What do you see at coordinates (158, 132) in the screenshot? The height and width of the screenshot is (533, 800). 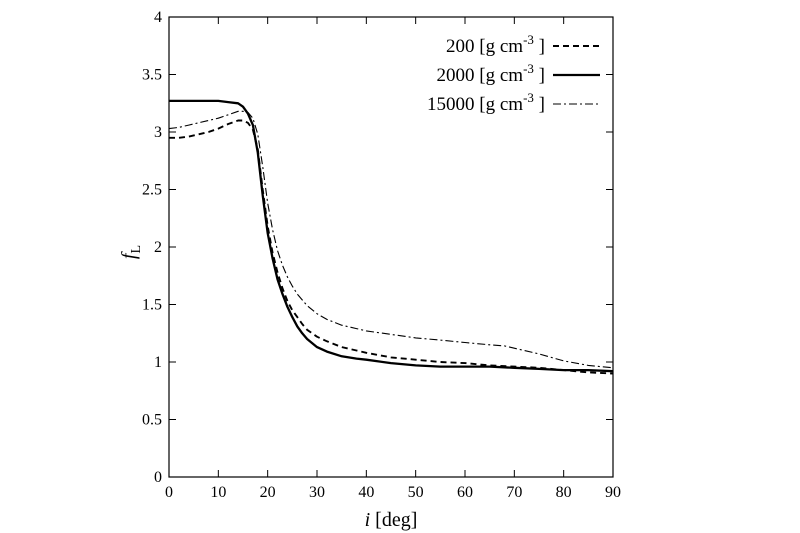 I see `y-tick-label: 3` at bounding box center [158, 132].